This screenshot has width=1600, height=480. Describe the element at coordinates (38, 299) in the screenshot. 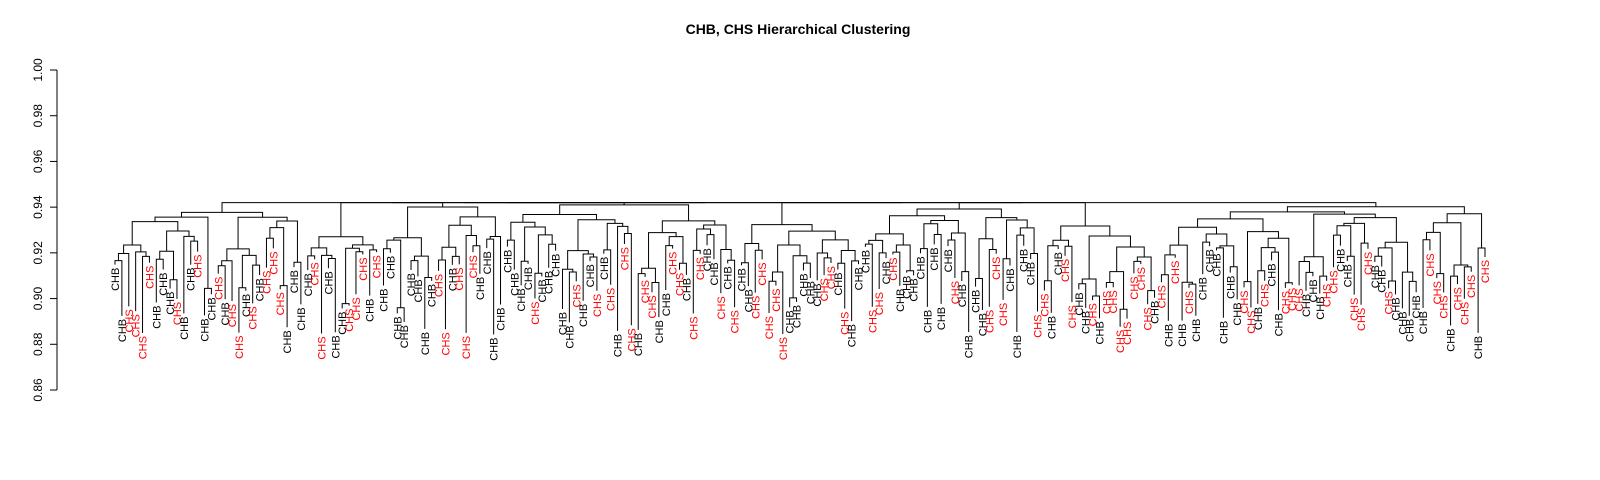

I see `y-tick-label: 0.90` at that location.